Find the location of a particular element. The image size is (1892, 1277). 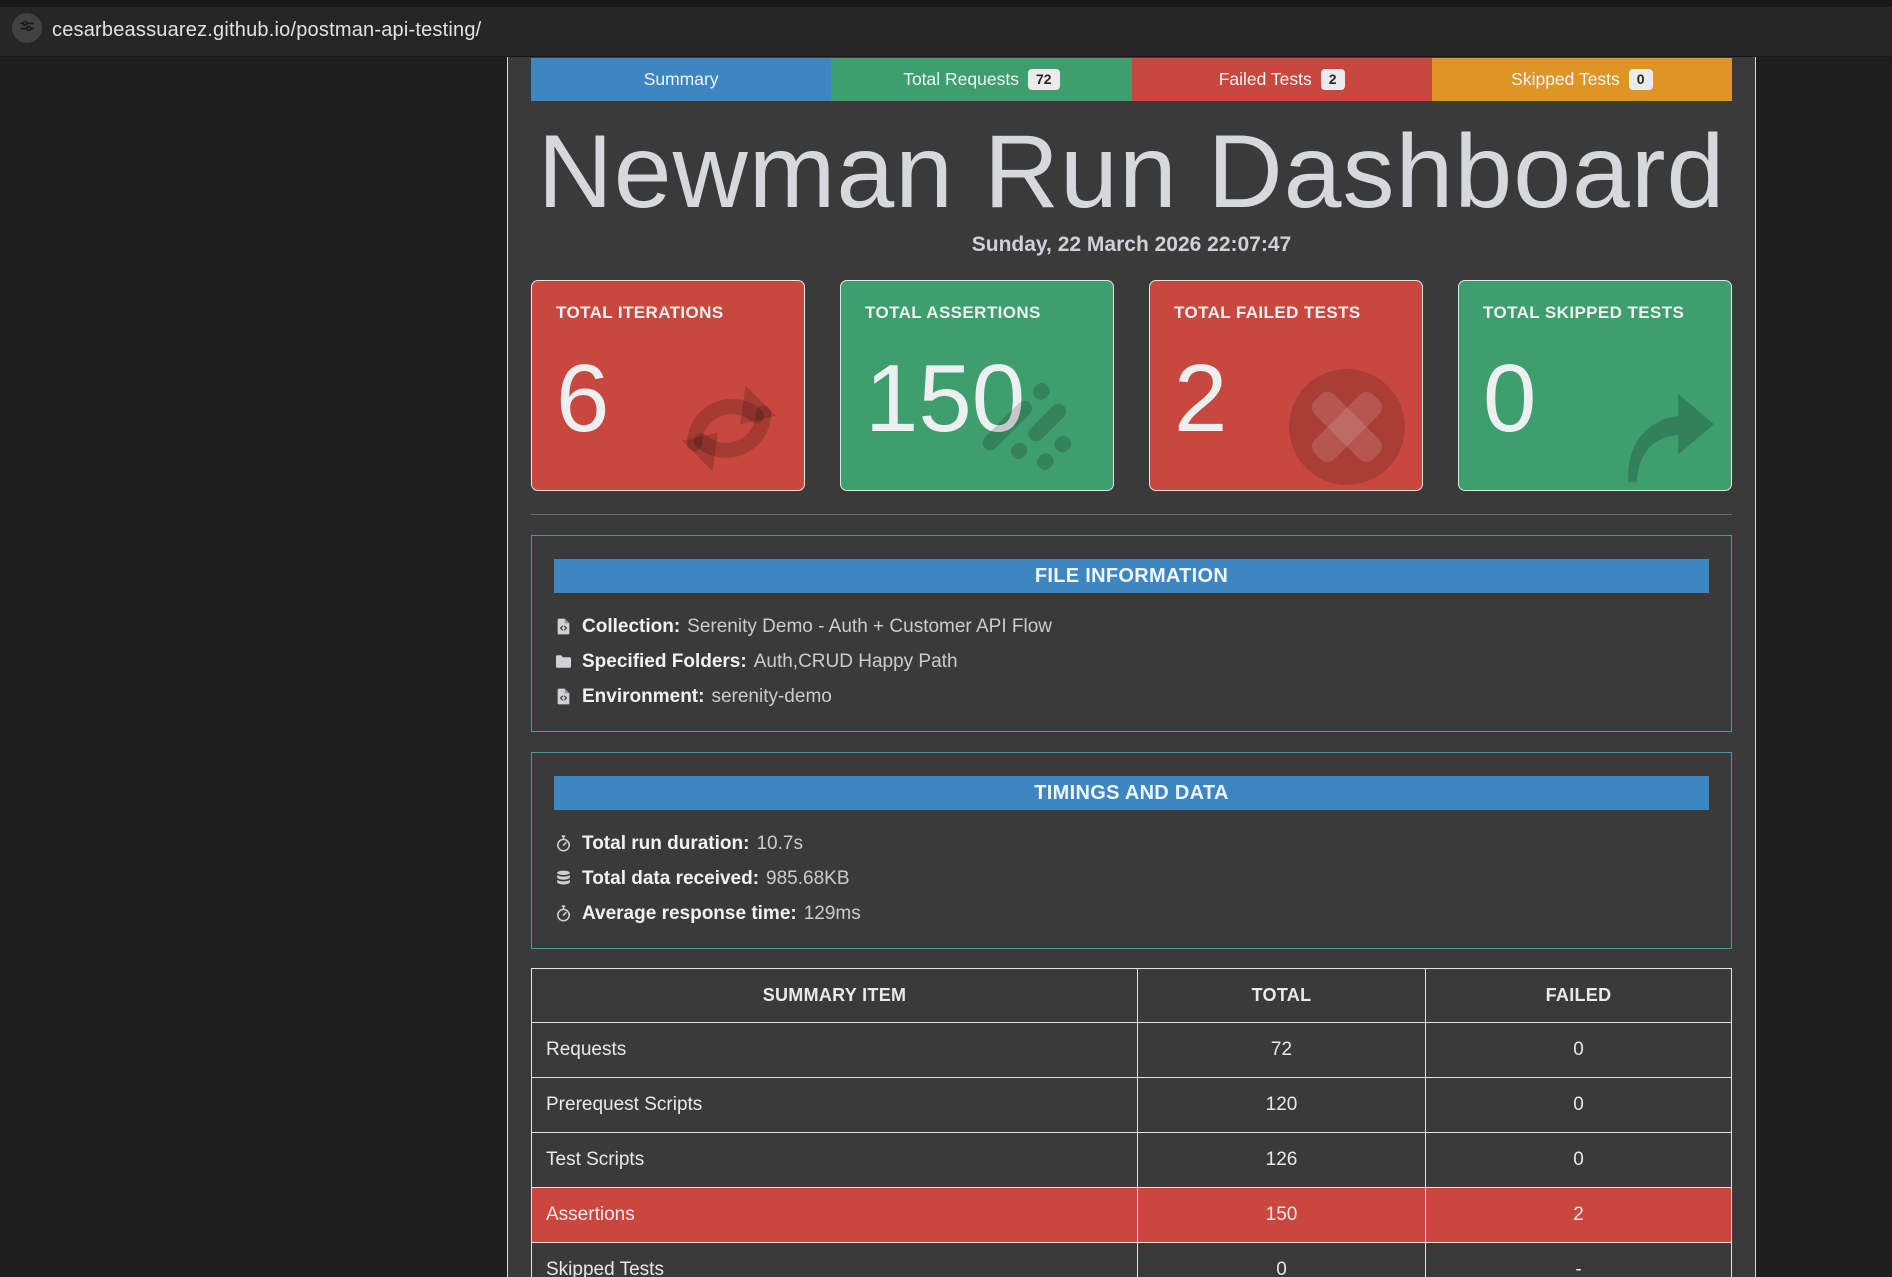

report-tab: Summary is located at coordinates (681, 79).